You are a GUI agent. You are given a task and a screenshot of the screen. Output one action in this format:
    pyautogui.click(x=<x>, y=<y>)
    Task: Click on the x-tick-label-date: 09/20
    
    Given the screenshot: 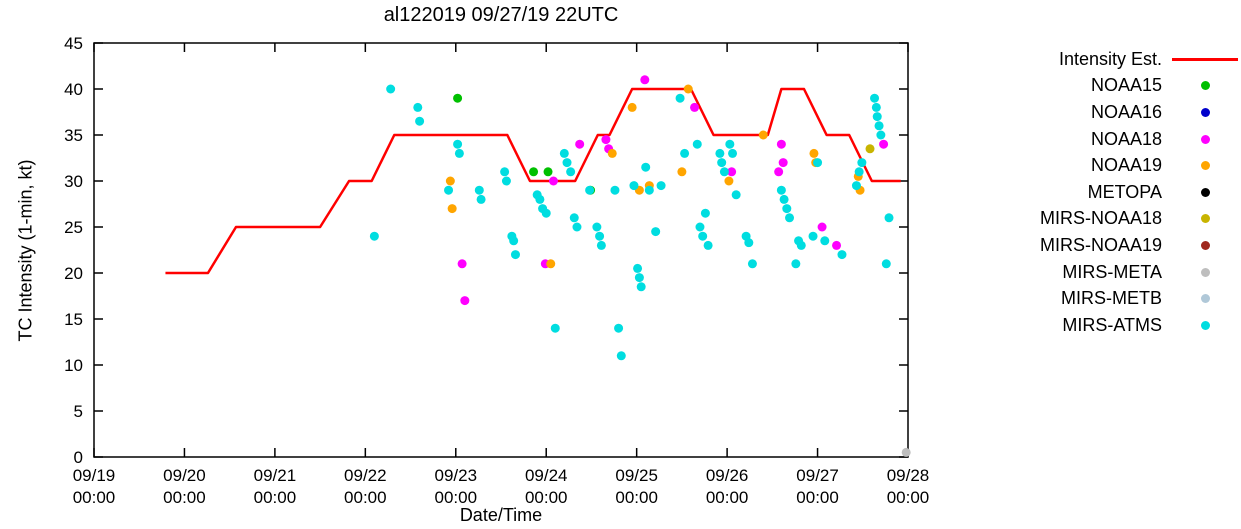 What is the action you would take?
    pyautogui.click(x=184, y=475)
    